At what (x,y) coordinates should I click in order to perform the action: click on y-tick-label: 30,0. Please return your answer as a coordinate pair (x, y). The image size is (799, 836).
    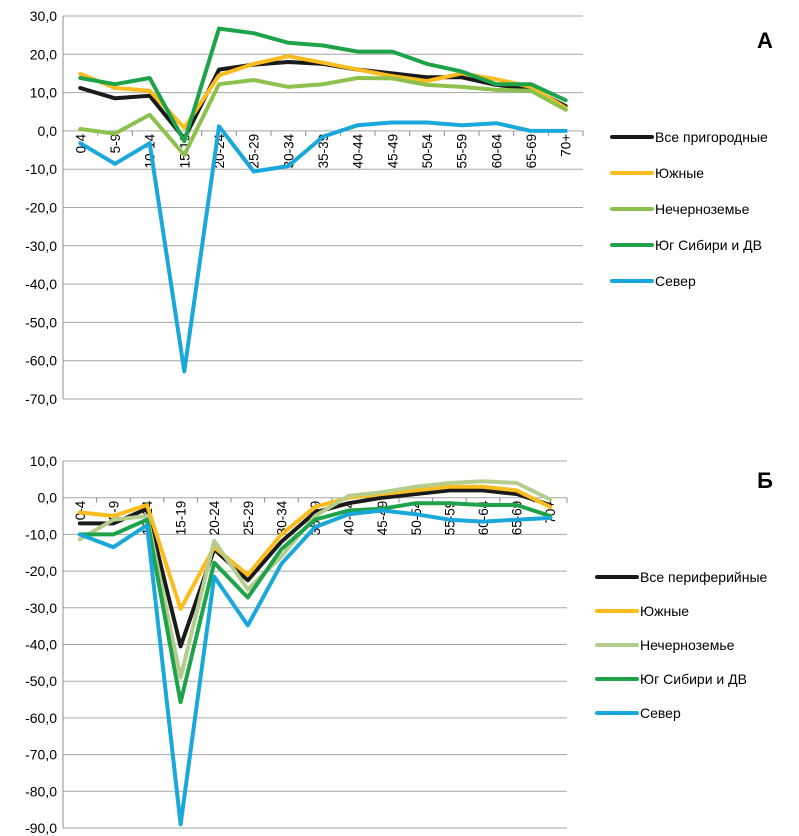
    Looking at the image, I should click on (43, 16).